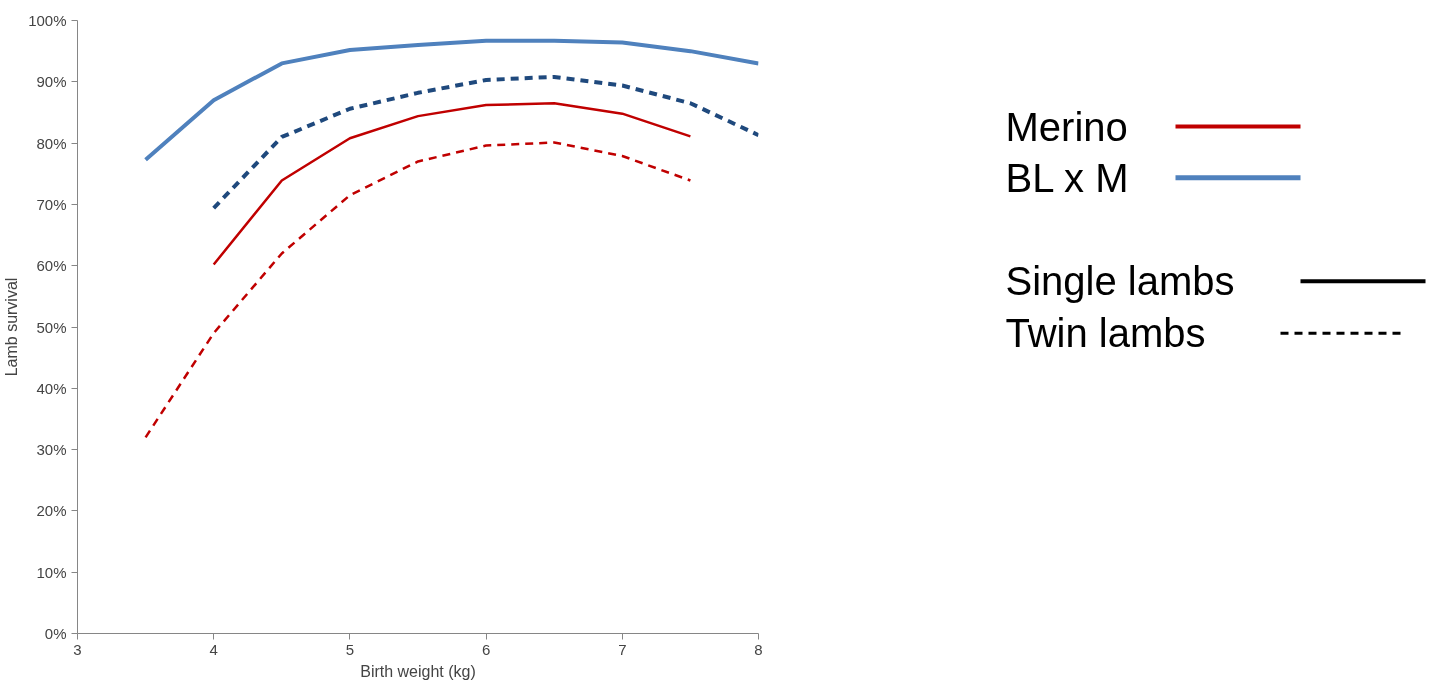  Describe the element at coordinates (47, 20) in the screenshot. I see `y-tick-label: 100%` at that location.